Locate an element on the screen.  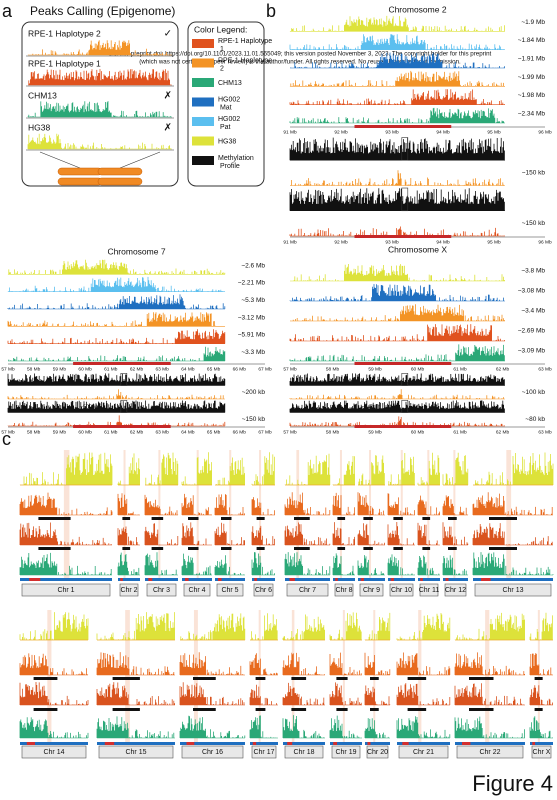
track-size: ~1.91 Mb is located at coordinates (532, 59).